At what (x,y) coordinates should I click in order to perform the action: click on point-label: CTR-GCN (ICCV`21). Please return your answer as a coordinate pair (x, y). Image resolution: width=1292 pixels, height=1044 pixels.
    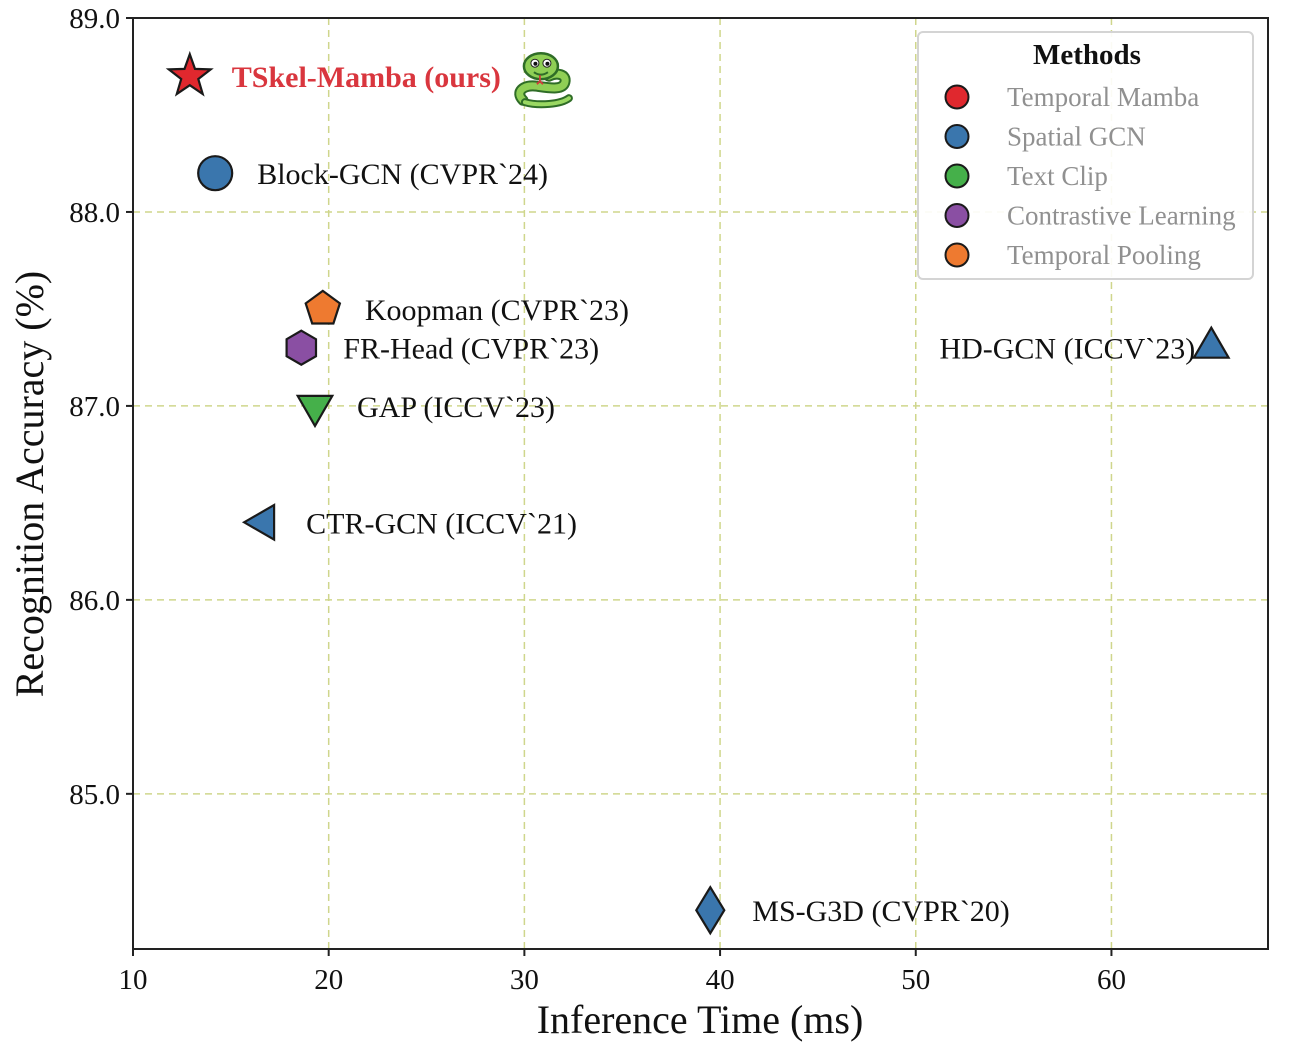
    Looking at the image, I should click on (441, 523).